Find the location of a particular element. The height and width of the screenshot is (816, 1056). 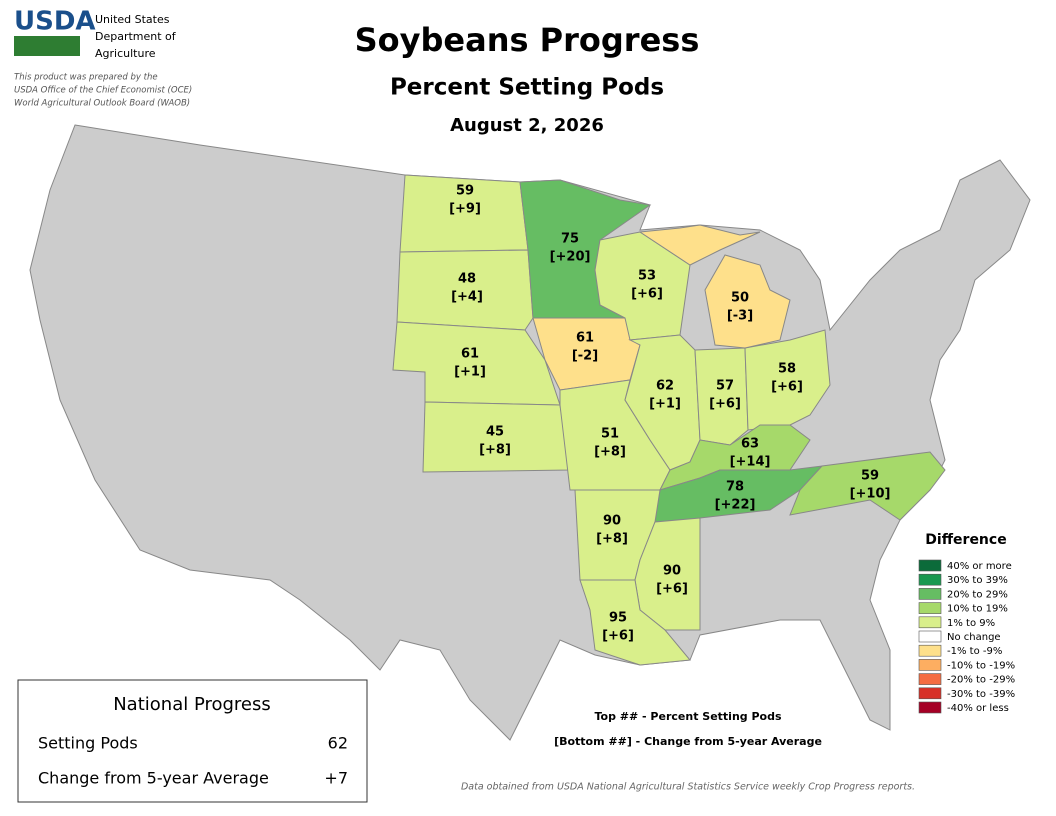

agency: Department of is located at coordinates (136, 36).